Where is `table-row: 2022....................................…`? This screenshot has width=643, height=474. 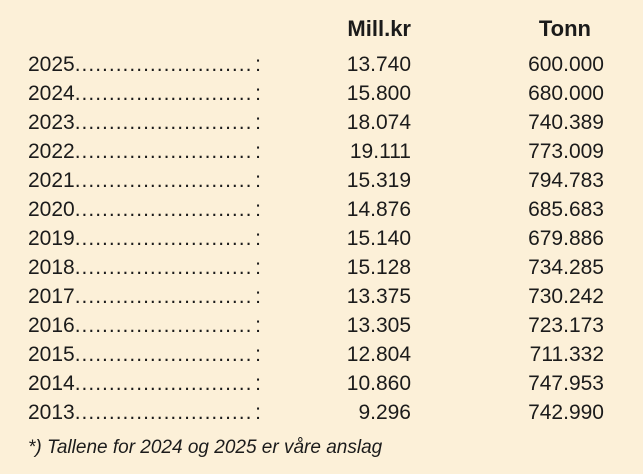 table-row: 2022....................................… is located at coordinates (316, 151).